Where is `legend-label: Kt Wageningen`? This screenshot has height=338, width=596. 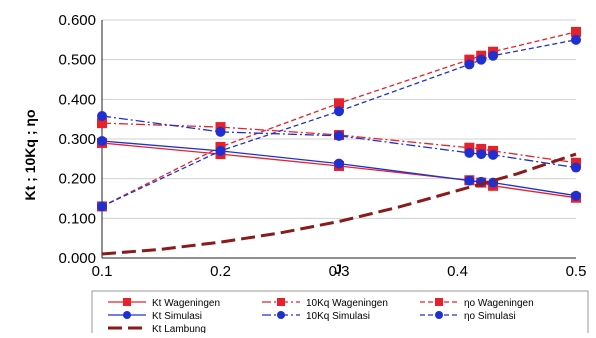 legend-label: Kt Wageningen is located at coordinates (186, 303).